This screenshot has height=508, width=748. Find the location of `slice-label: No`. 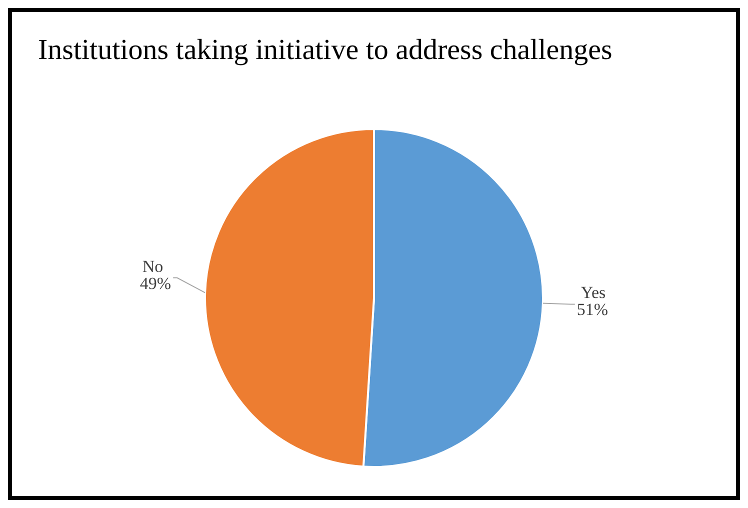

slice-label: No is located at coordinates (153, 266).